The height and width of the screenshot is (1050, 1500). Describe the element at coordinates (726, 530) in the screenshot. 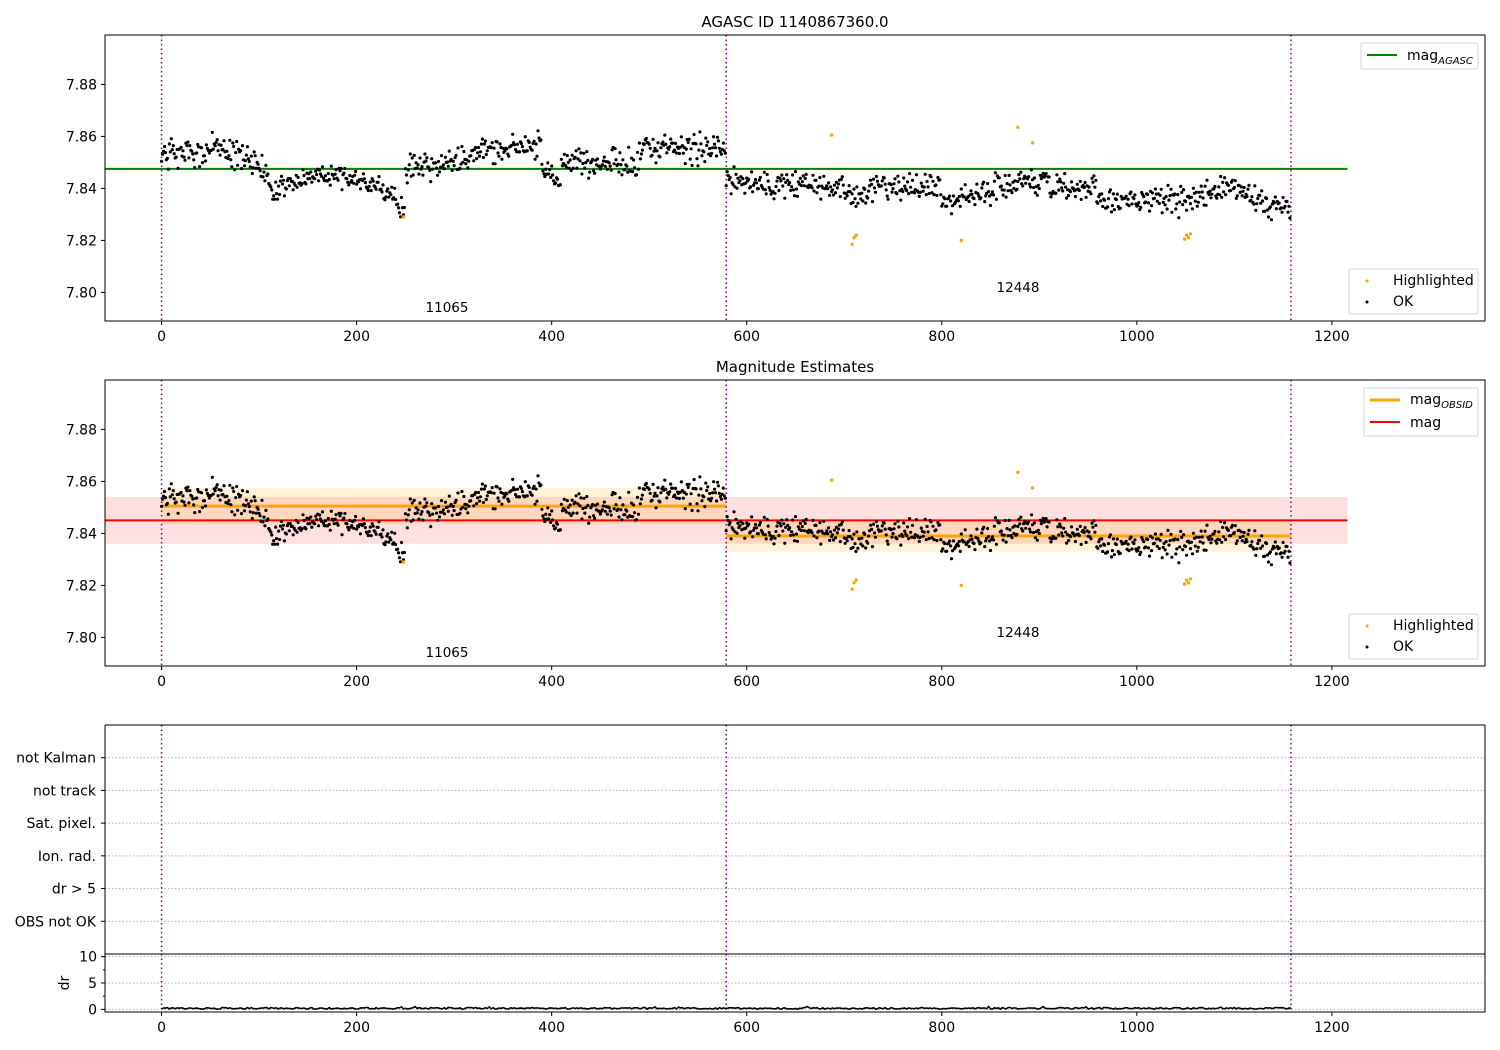

I see `panel-magnitude-points` at that location.